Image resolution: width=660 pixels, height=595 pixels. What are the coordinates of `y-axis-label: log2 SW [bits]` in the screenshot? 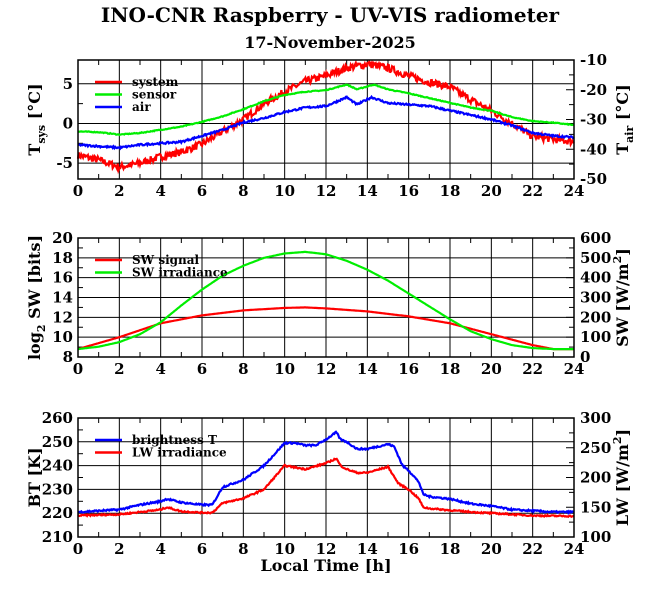 It's located at (36, 297).